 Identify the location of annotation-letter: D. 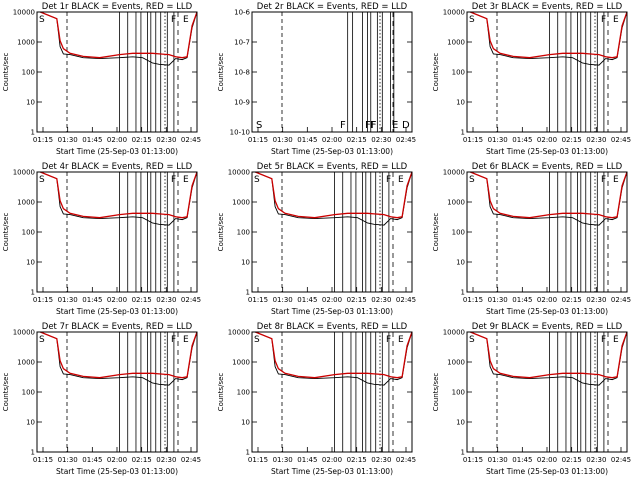
(406, 125).